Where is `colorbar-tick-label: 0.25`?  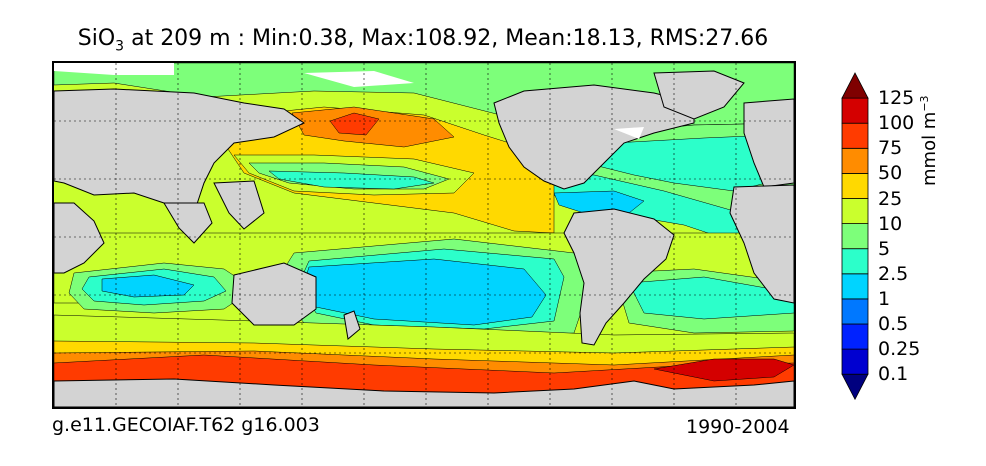 colorbar-tick-label: 0.25 is located at coordinates (899, 349).